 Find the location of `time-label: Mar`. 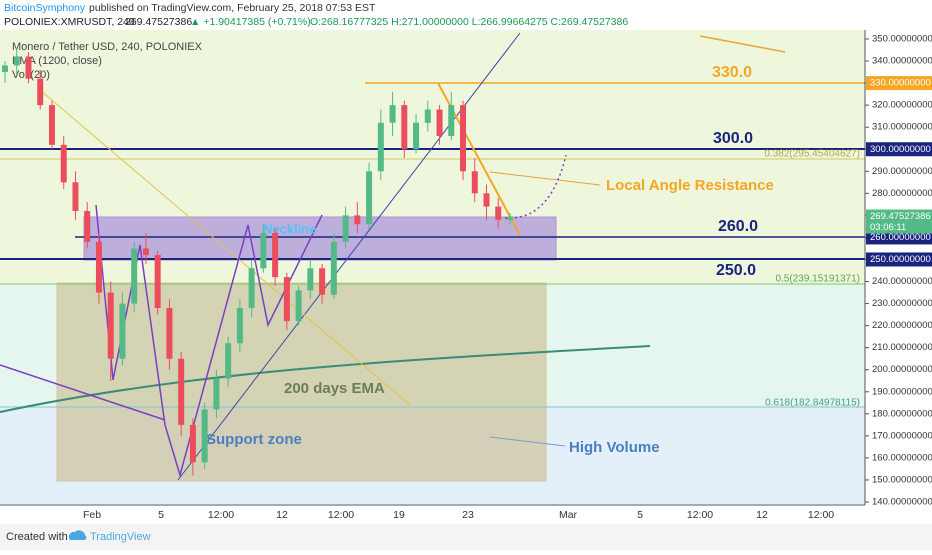

time-label: Mar is located at coordinates (568, 515).